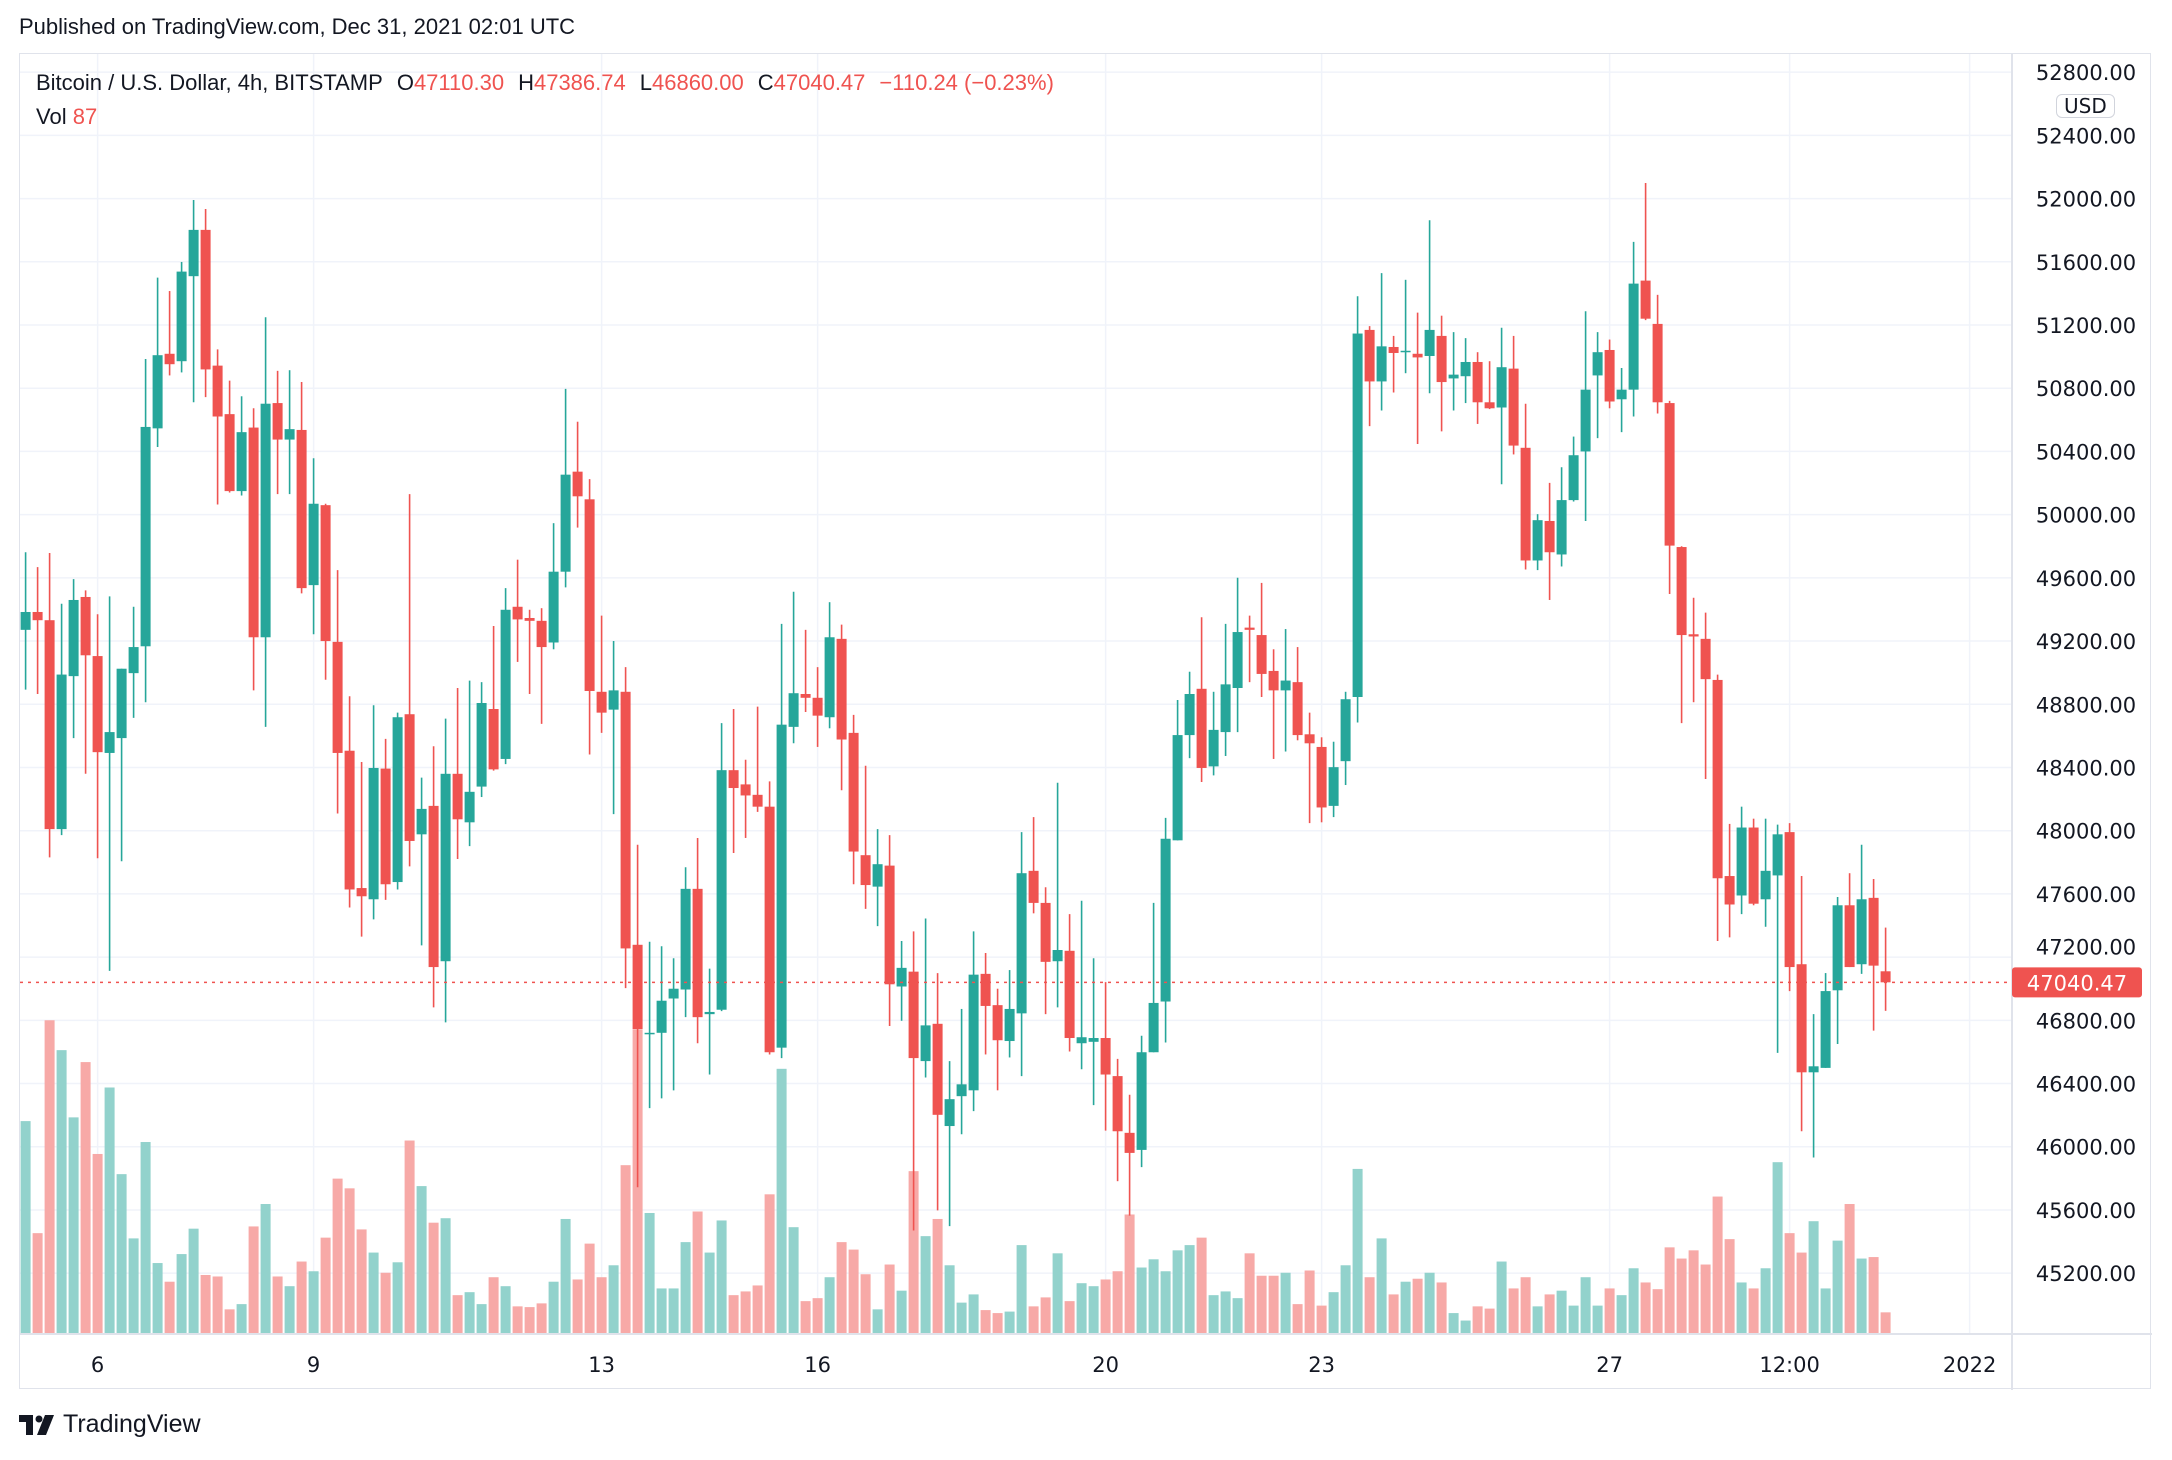 The image size is (2172, 1460). I want to click on currency-button: USD, so click(2085, 106).